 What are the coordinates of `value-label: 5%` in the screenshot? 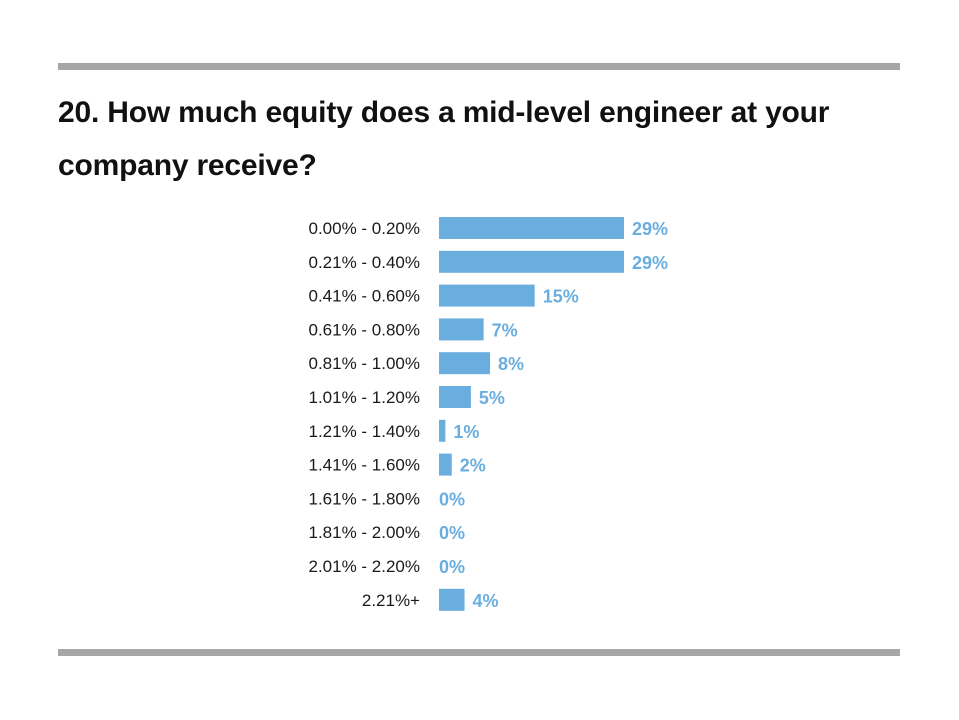 It's located at (492, 398).